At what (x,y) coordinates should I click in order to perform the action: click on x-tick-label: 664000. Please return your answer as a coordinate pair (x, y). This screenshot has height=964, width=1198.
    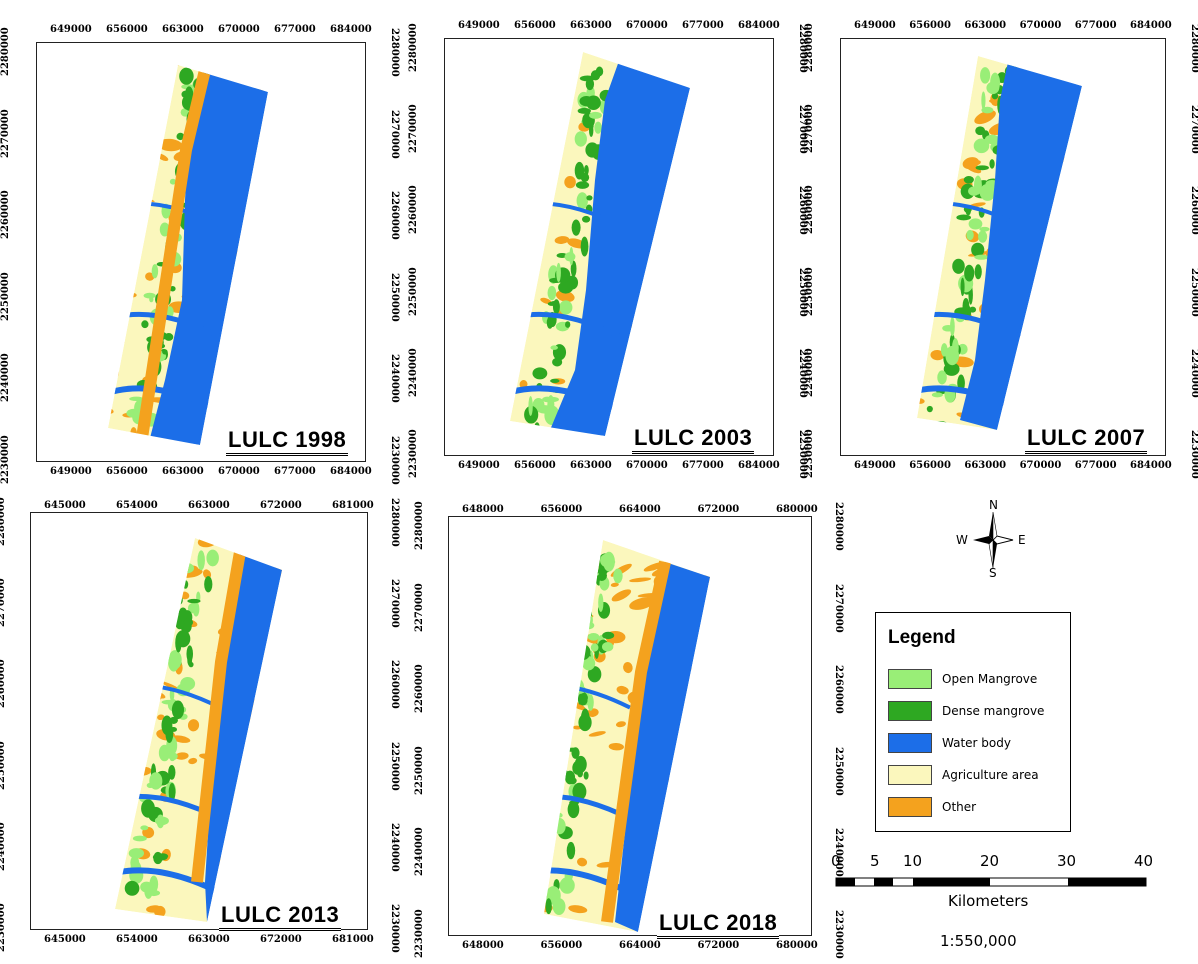
    Looking at the image, I should click on (640, 509).